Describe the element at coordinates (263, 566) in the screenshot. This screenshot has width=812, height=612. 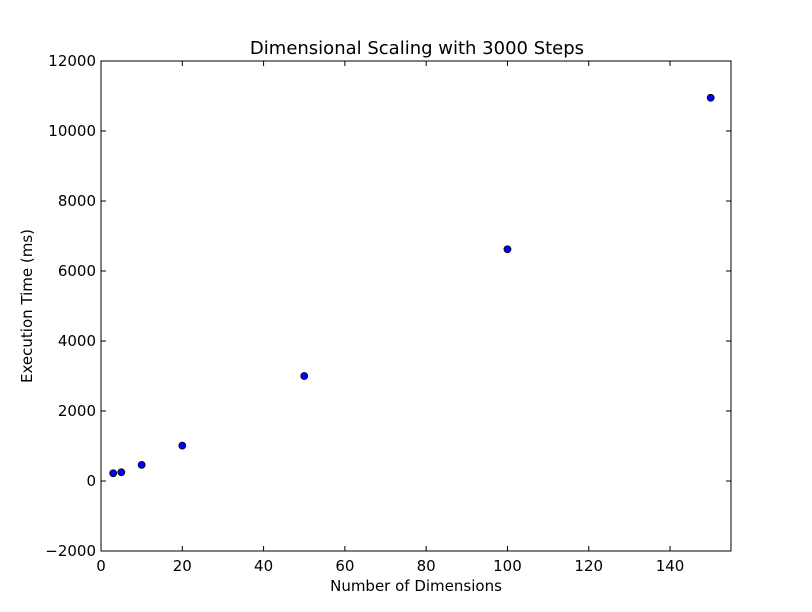
I see `x-tick-label: 40` at that location.